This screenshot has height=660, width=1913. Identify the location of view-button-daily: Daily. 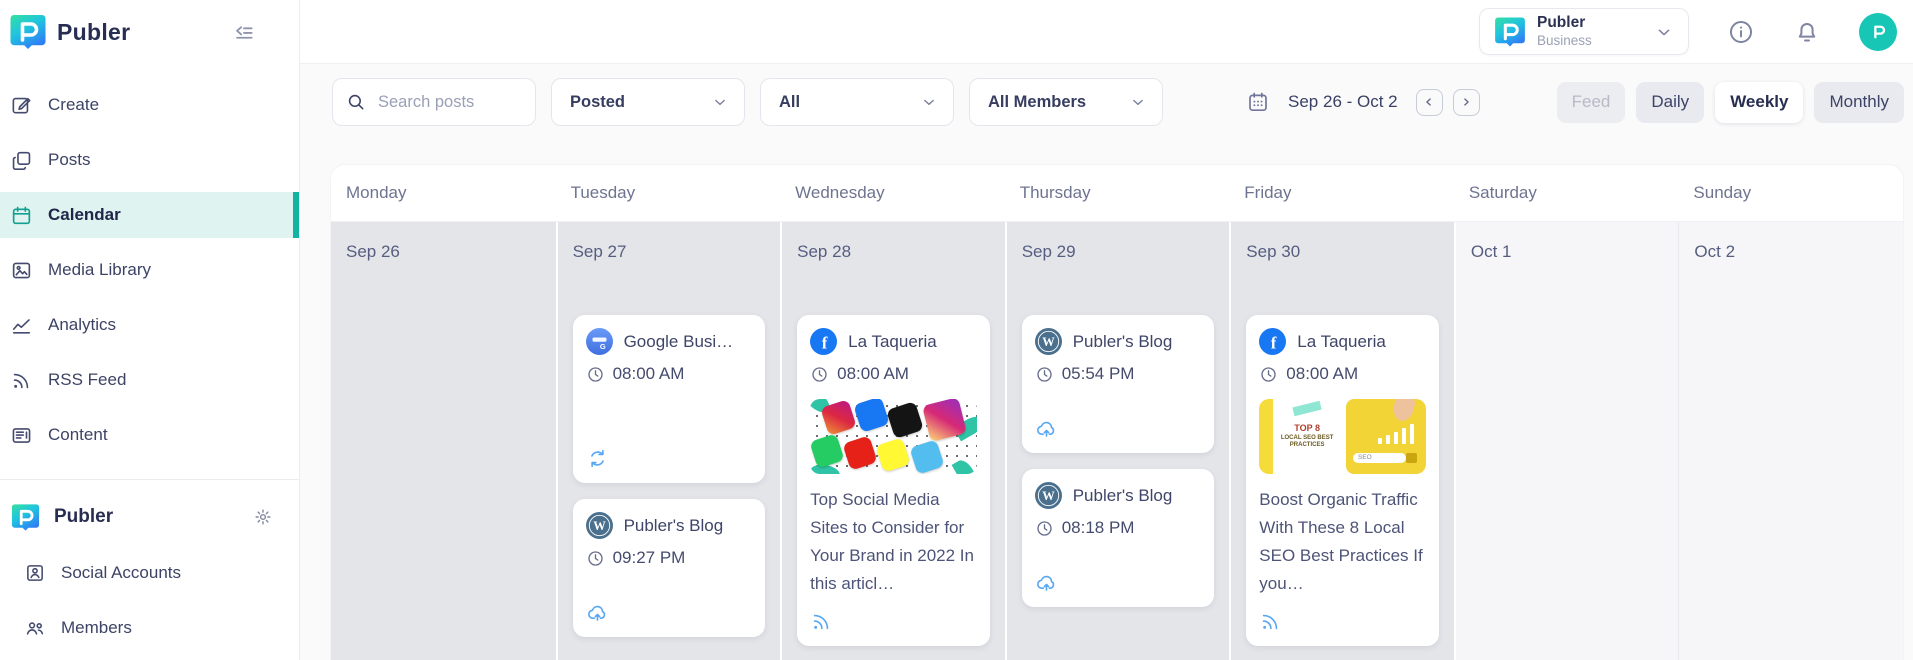
(1670, 102).